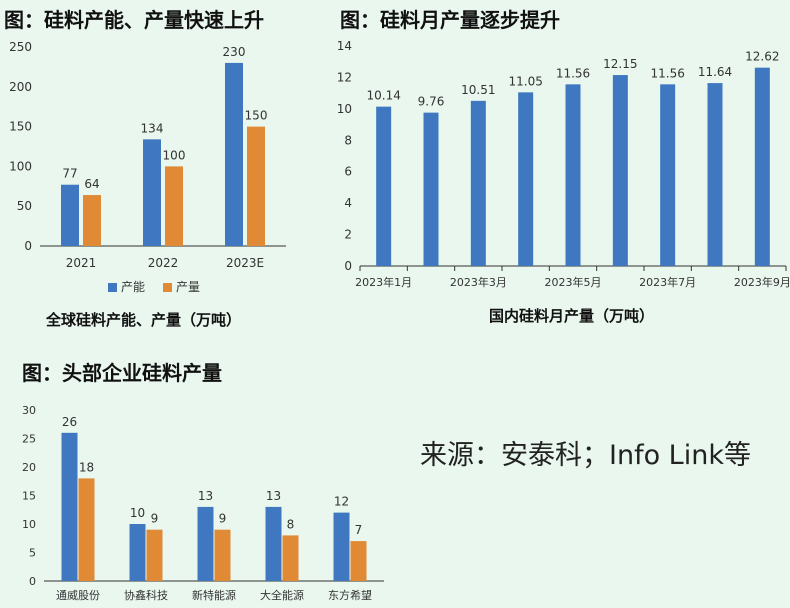 Image resolution: width=790 pixels, height=608 pixels. I want to click on caption-domestic-chart: 国内硅料月产量（万吨）, so click(572, 316).